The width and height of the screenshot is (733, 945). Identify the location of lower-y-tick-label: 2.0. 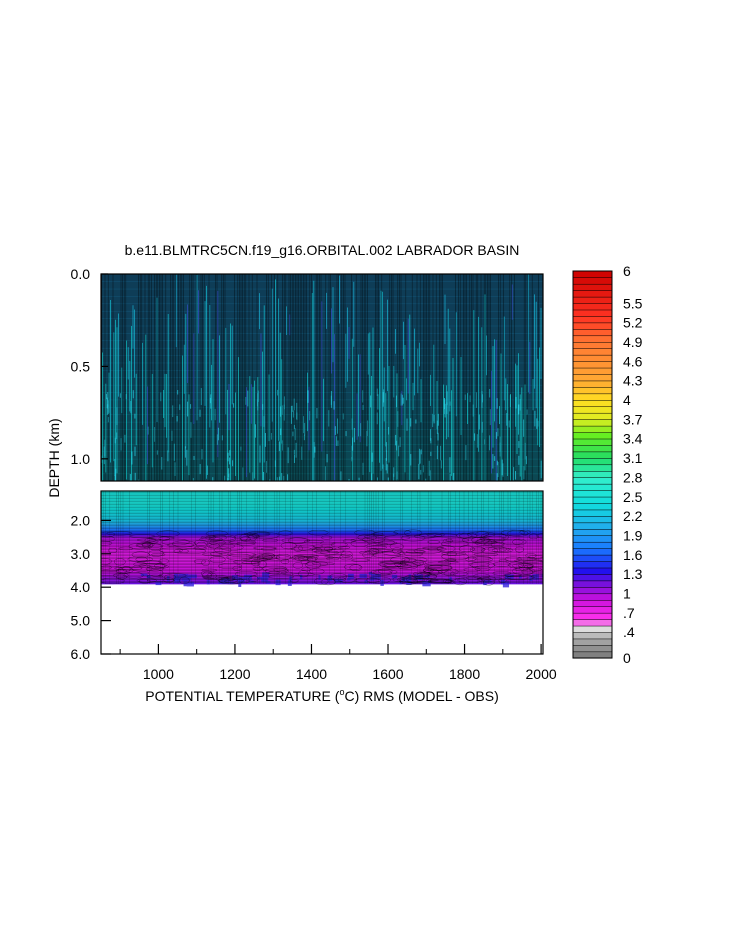
(81, 520).